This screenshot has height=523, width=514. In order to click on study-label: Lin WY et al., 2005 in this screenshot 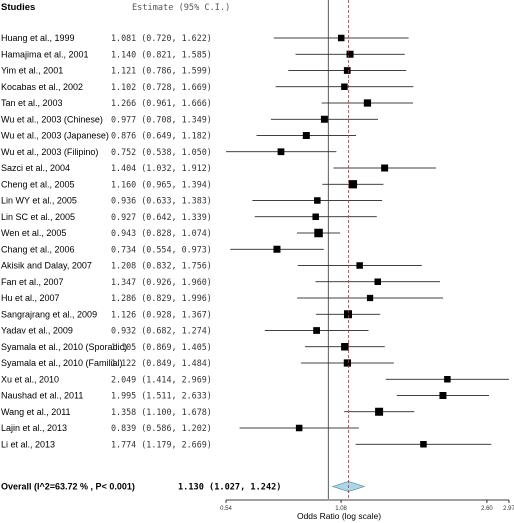, I will do `click(39, 201)`.